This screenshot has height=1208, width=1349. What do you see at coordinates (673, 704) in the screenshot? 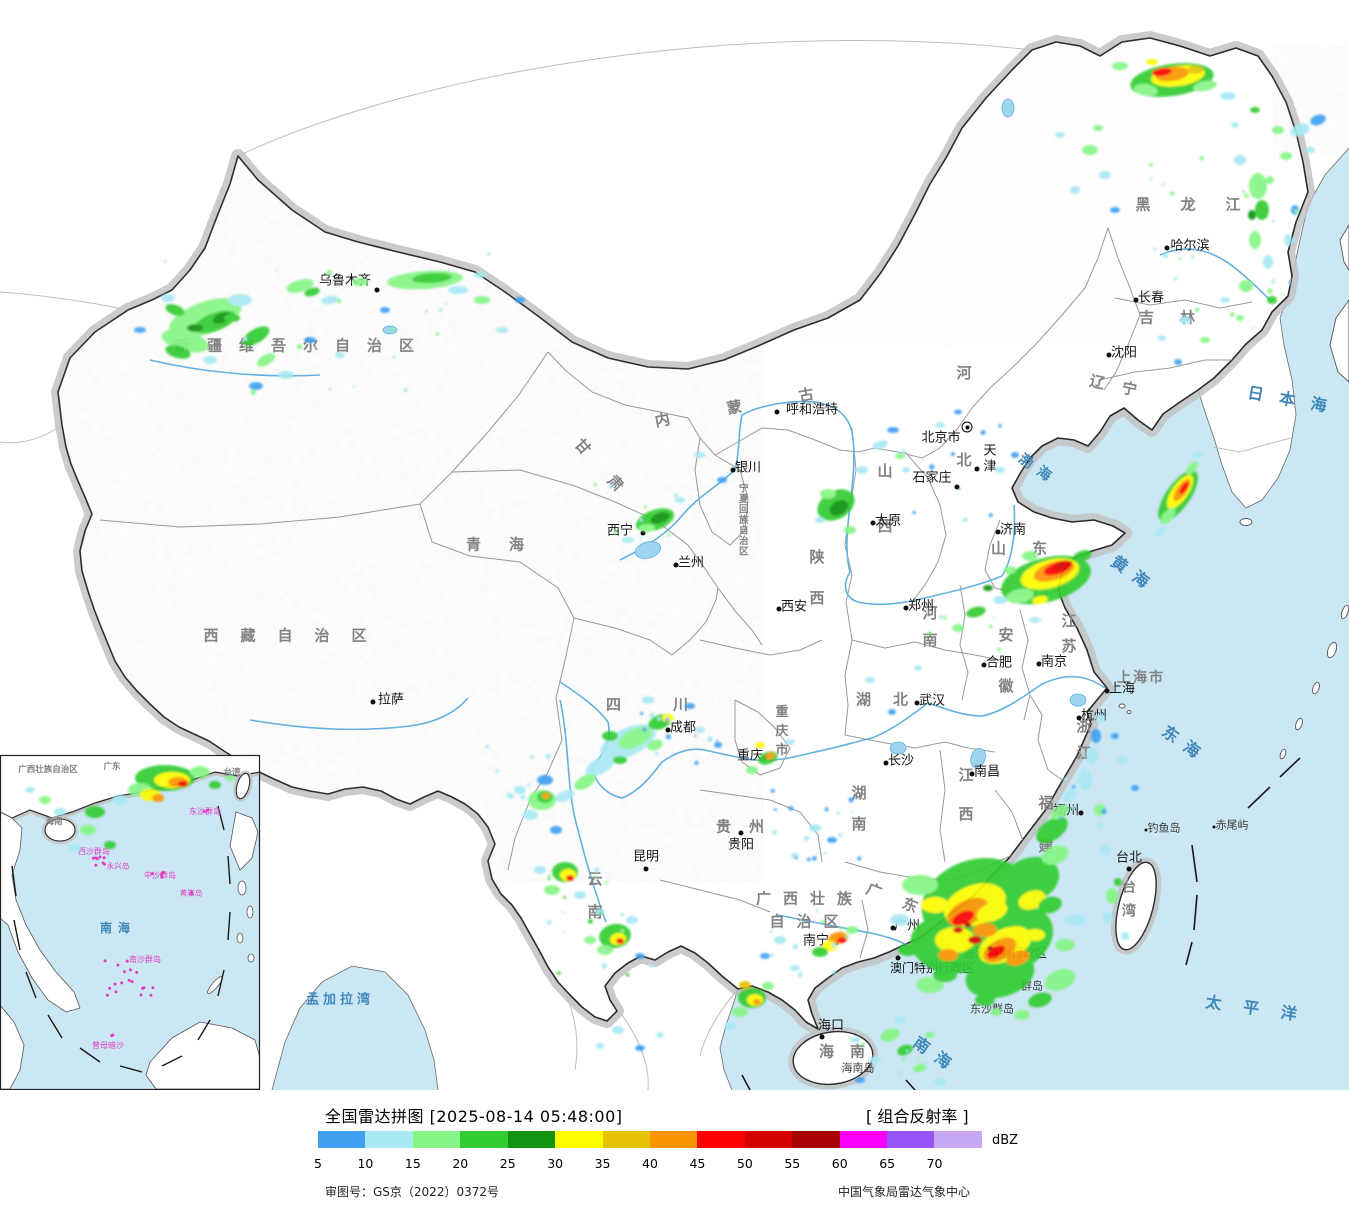
I see `province-label: 四川` at bounding box center [673, 704].